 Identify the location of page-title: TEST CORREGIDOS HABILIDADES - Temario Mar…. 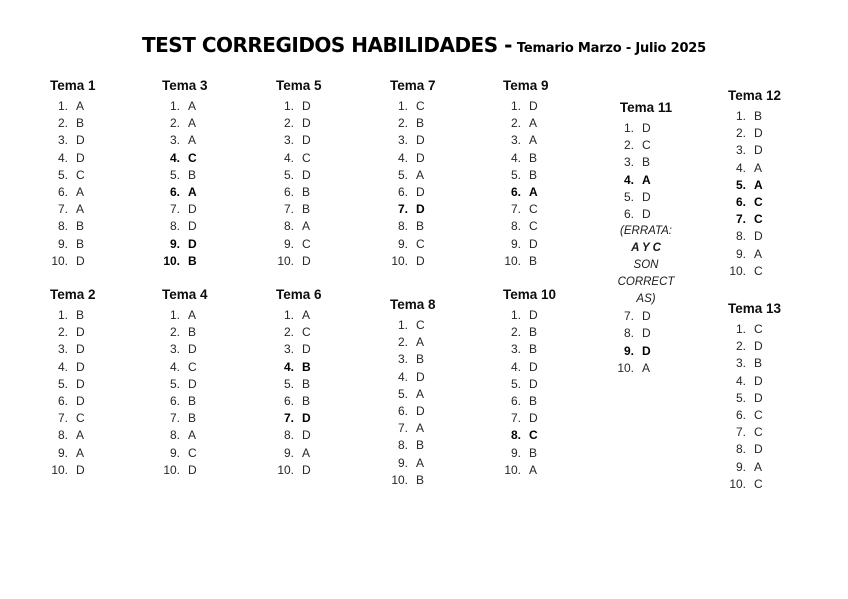
(424, 45).